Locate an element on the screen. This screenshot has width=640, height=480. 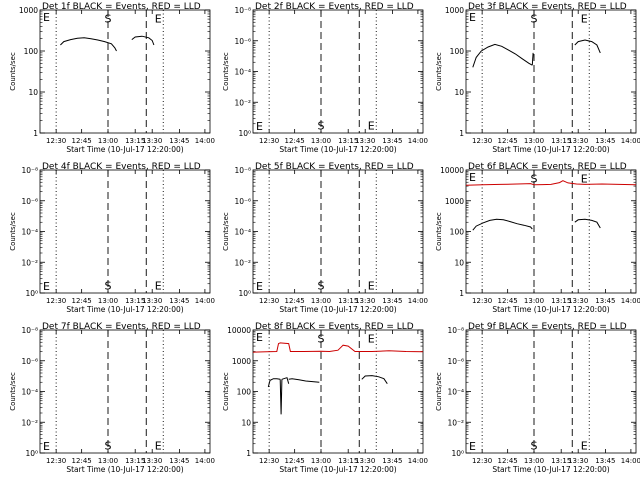
panel-title: Det 3f BLACK = Events, RED = LLD is located at coordinates (547, 7).